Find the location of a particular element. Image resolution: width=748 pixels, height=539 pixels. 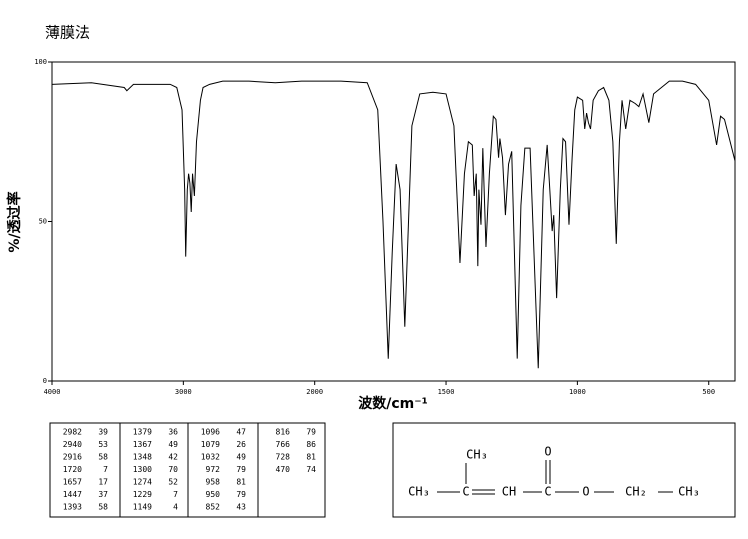

peak-wavenumber: 1300 is located at coordinates (142, 469).